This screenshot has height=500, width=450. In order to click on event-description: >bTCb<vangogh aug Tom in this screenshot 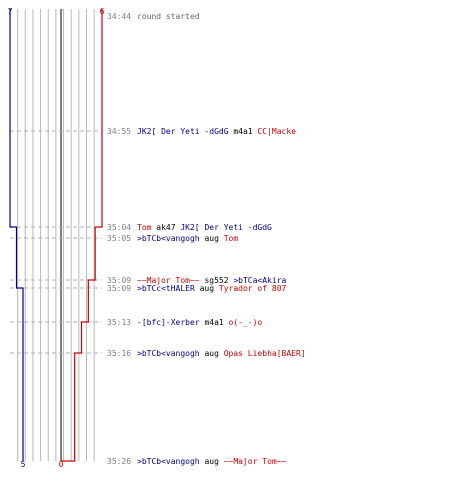, I will do `click(187, 238)`.